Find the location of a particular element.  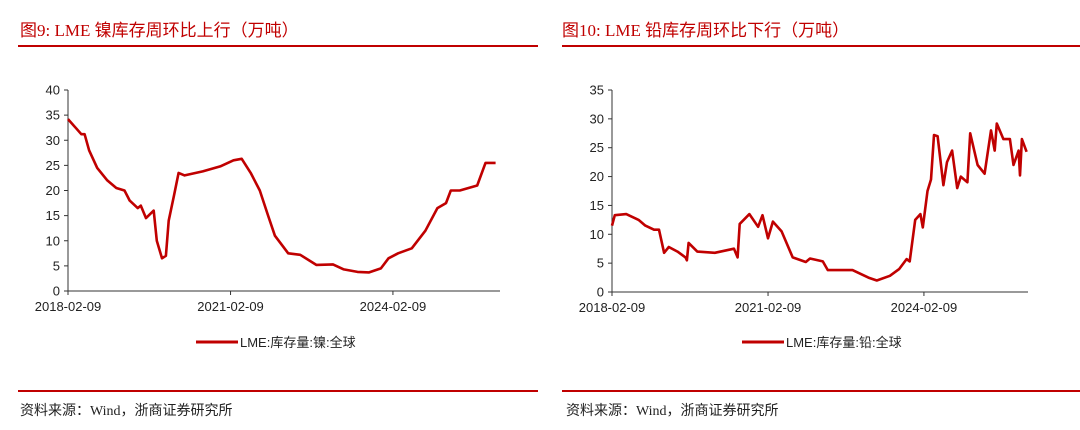

legend-label: LME:库存量:铅:全球 is located at coordinates (844, 342).